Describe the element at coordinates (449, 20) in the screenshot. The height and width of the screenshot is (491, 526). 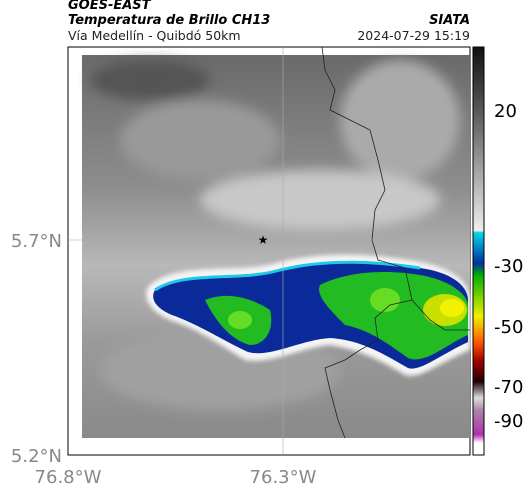
I see `org: SIATA` at that location.